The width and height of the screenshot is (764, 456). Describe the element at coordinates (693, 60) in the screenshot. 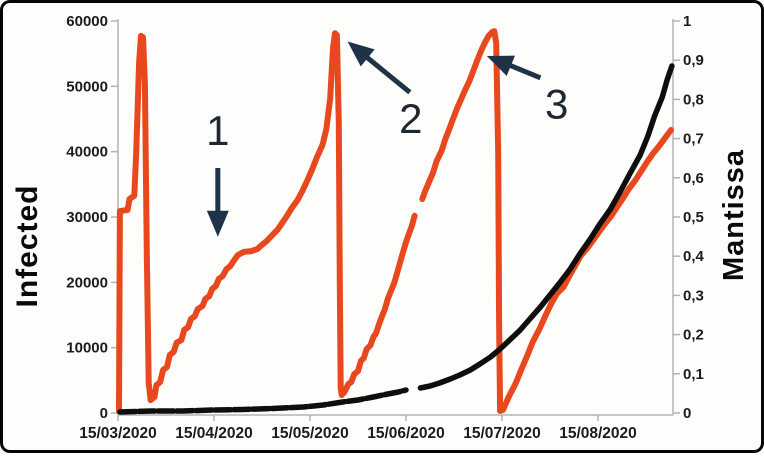

I see `right-tick-label: 0,9` at that location.